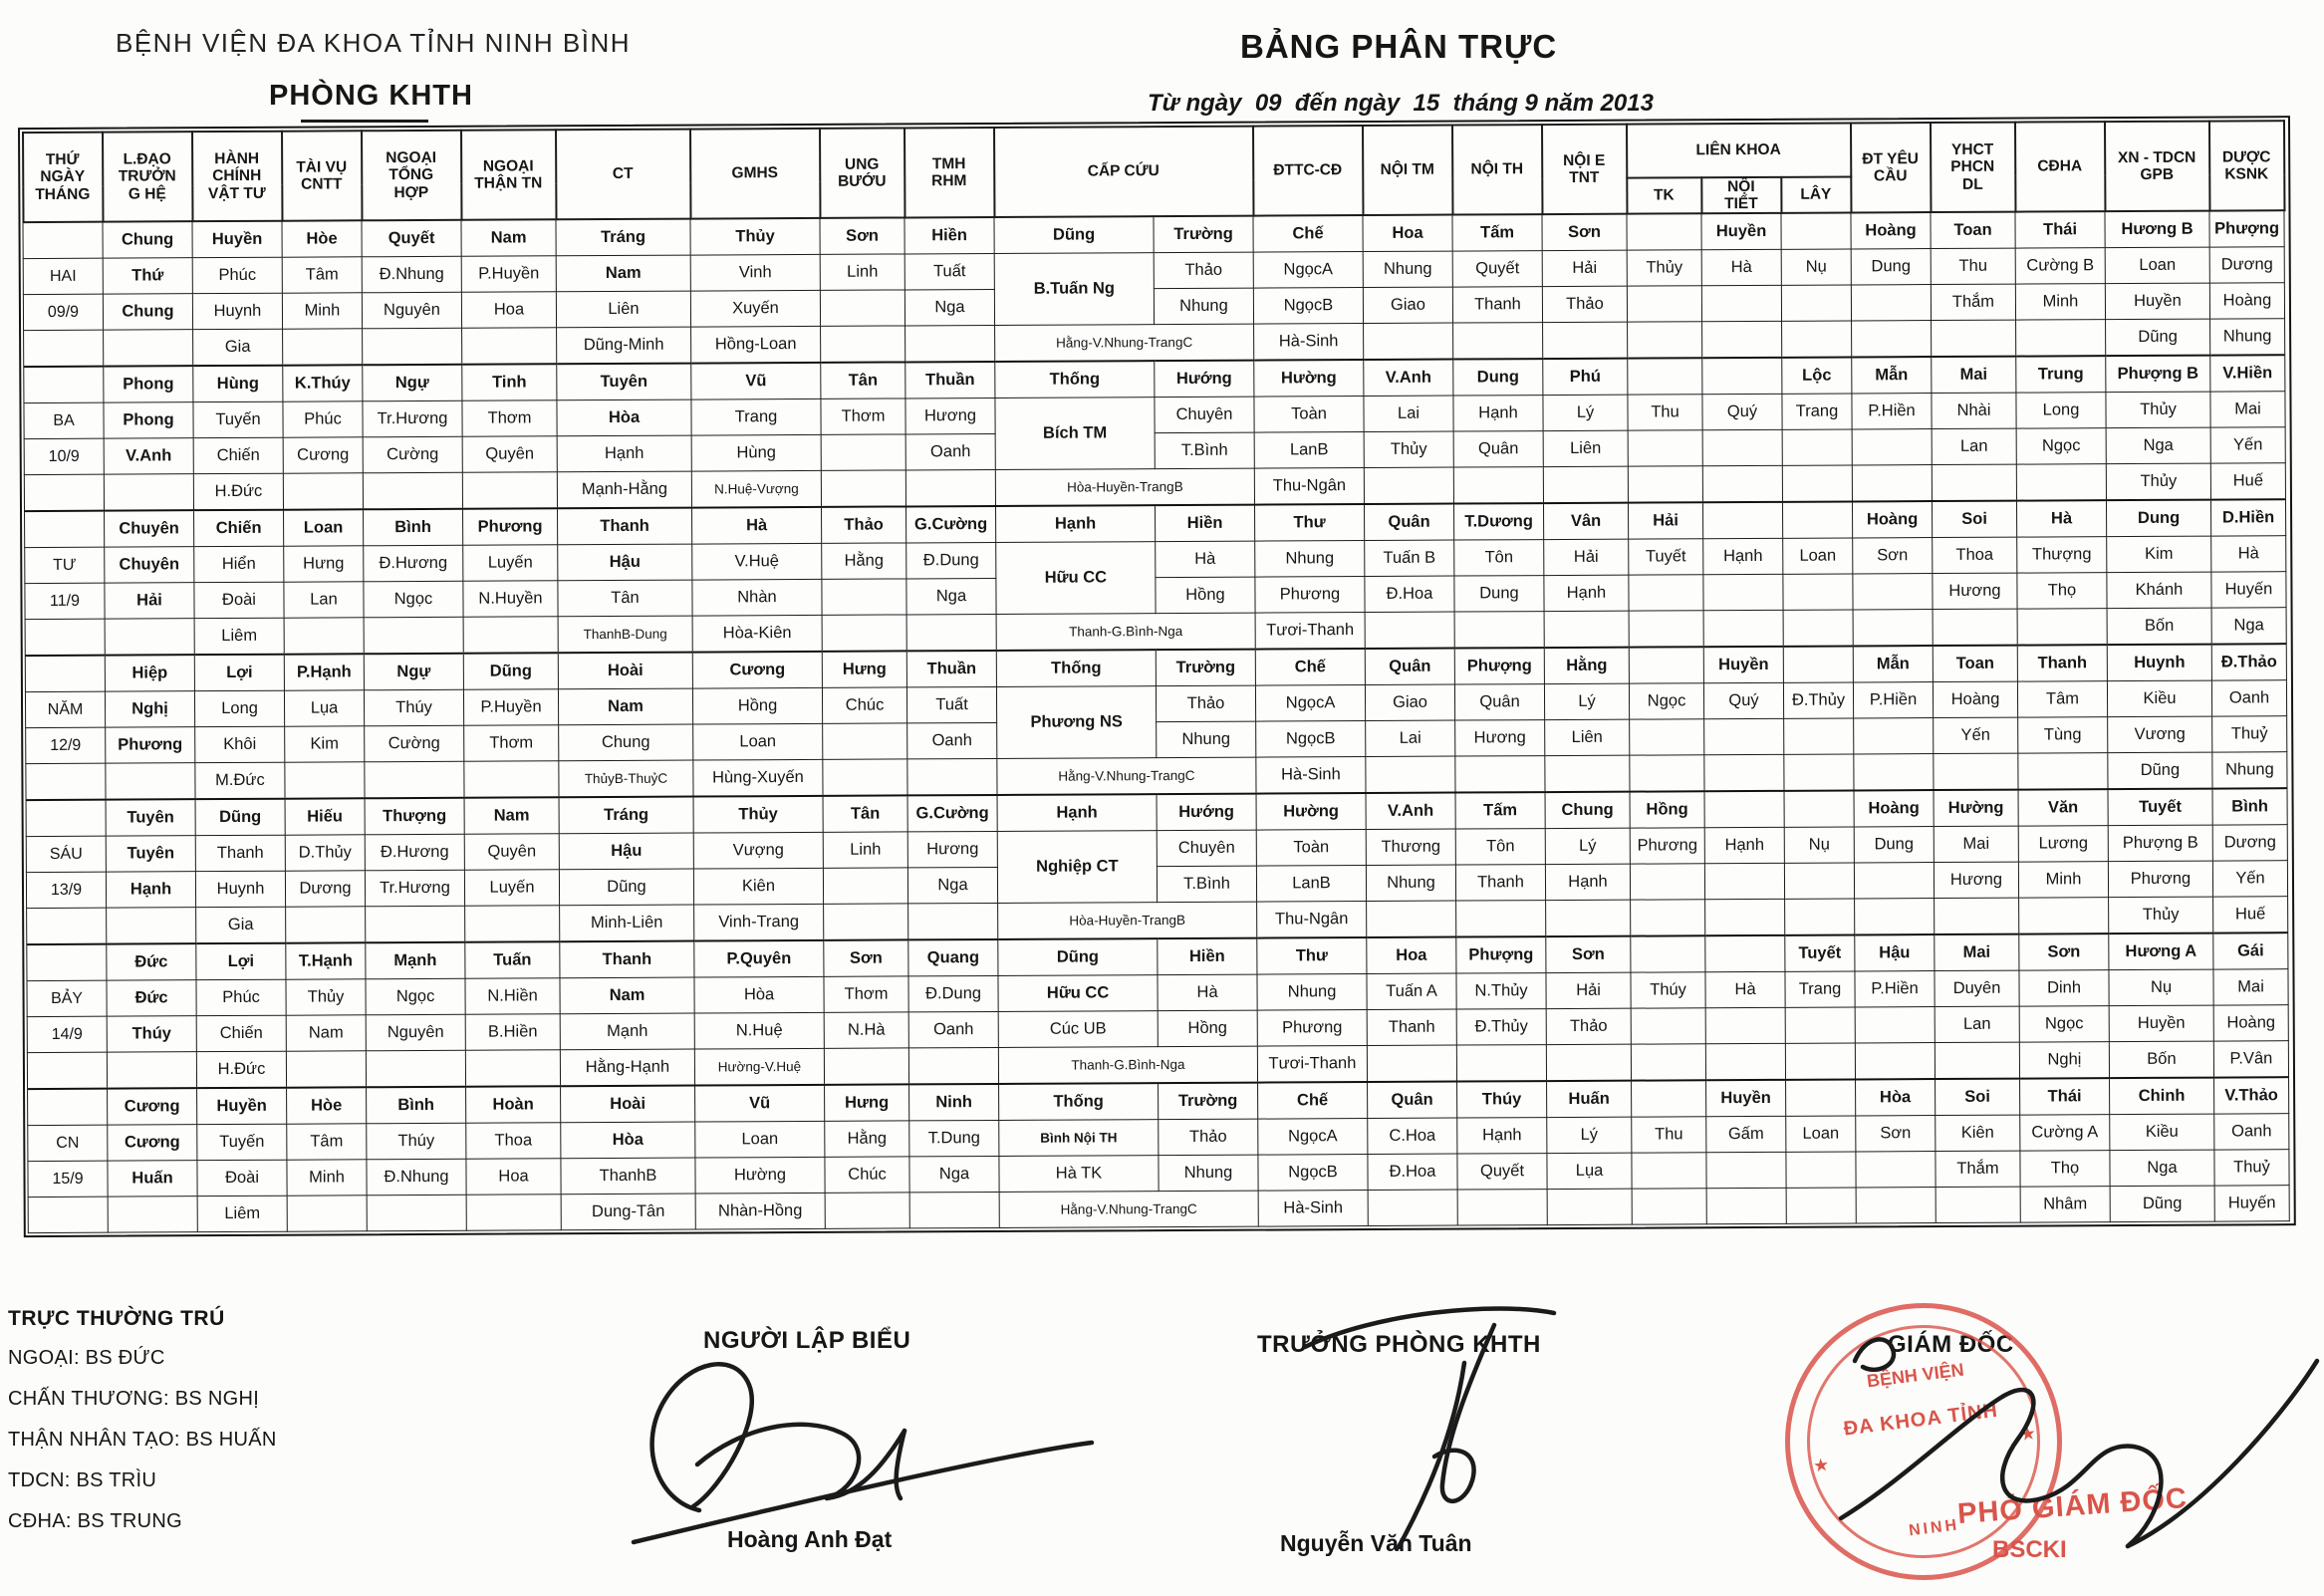 This screenshot has width=2324, height=1596. I want to click on page-title: BẢNG PHÂN TRỰC, so click(1399, 46).